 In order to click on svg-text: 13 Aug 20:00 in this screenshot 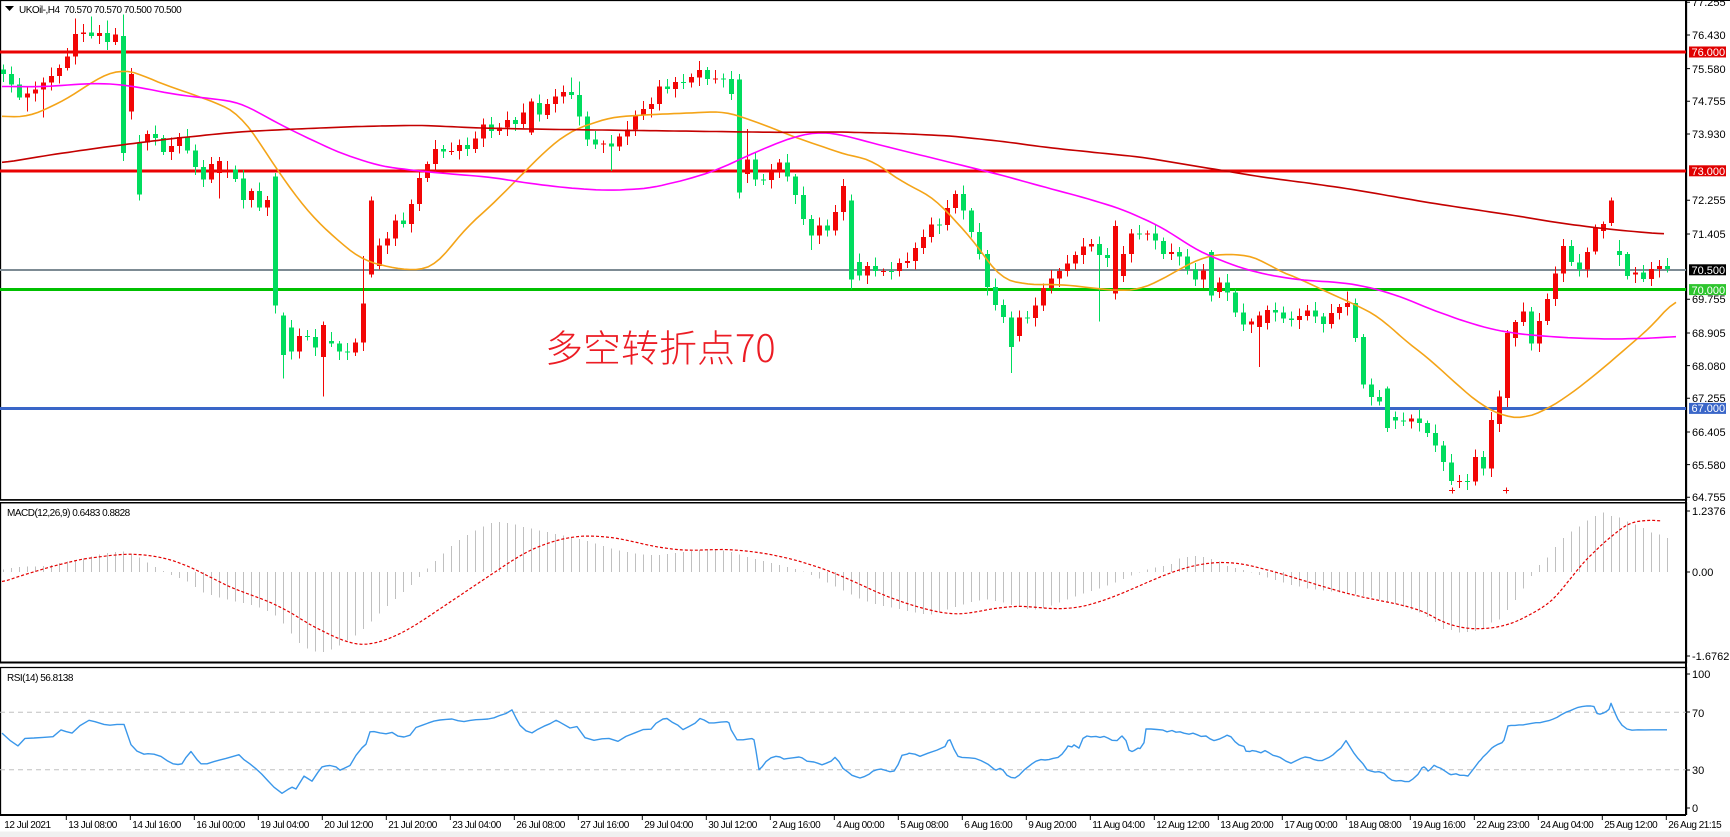, I will do `click(1247, 825)`.